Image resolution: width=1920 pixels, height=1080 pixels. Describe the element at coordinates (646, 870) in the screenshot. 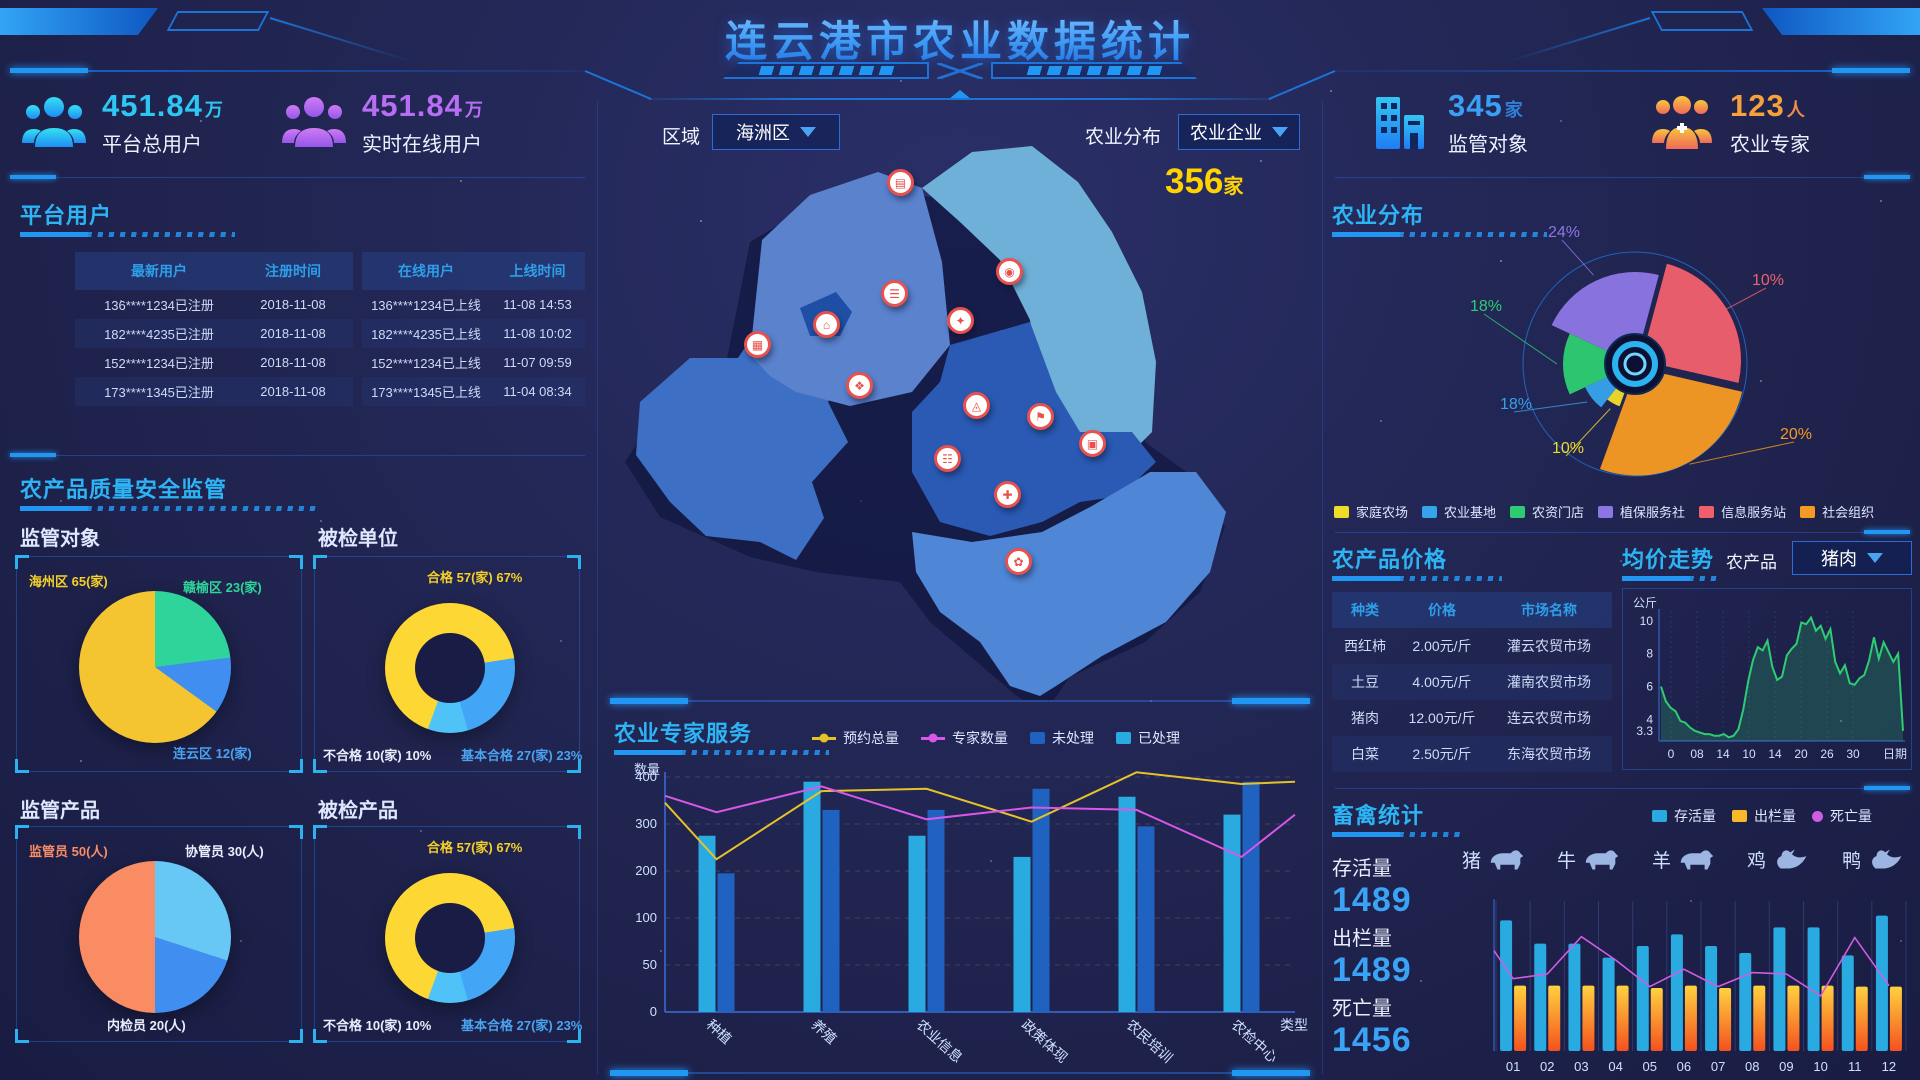

I see `svg-text: 200` at that location.